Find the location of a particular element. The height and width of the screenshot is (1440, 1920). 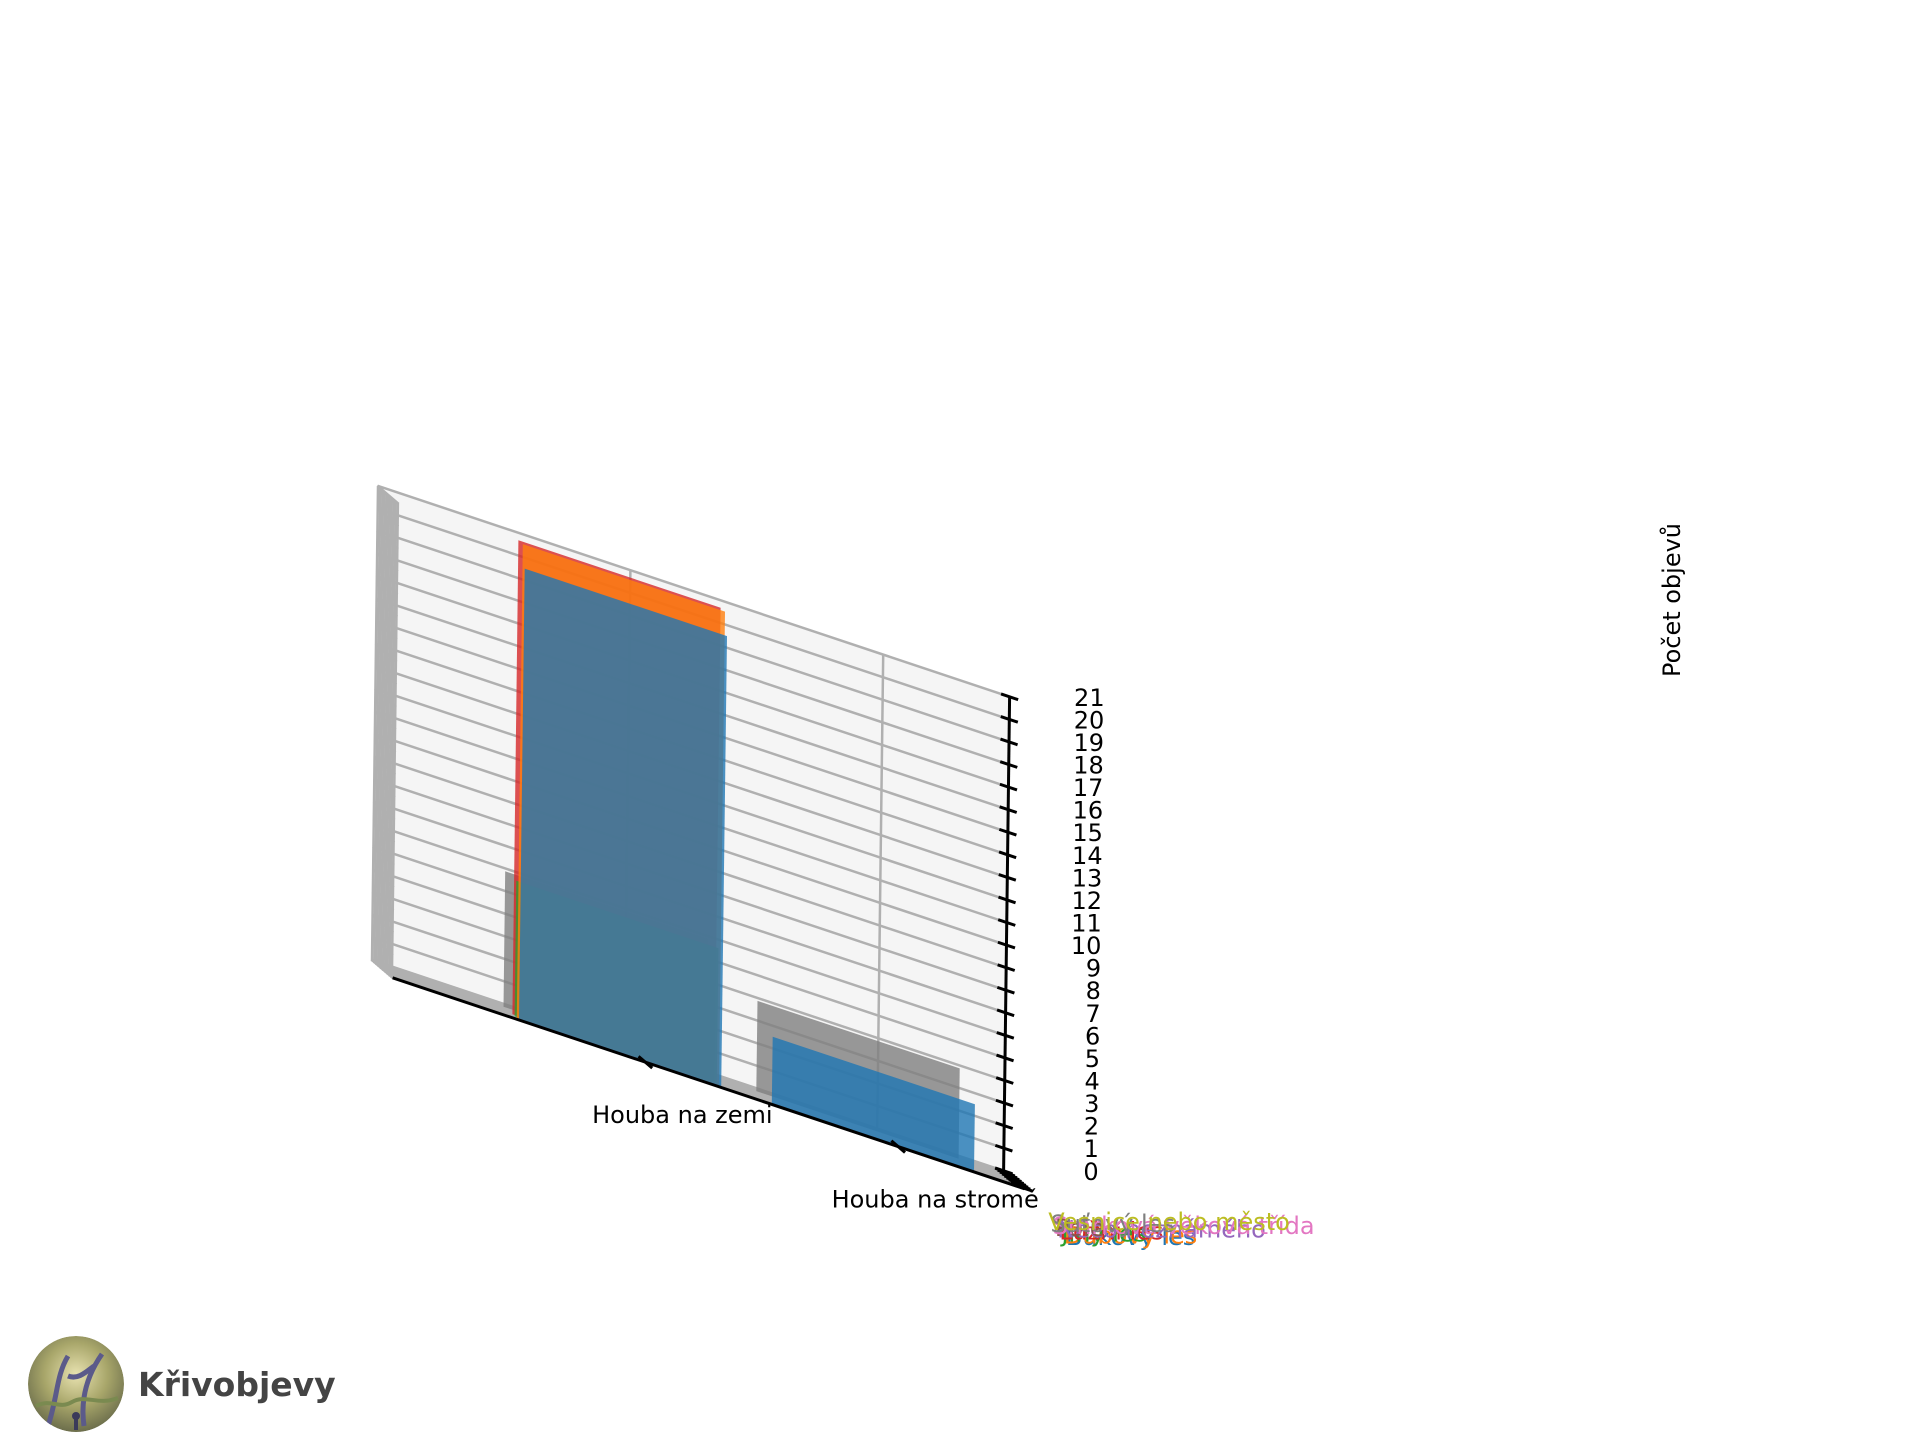

brand: Křivobjevy is located at coordinates (182, 1384).